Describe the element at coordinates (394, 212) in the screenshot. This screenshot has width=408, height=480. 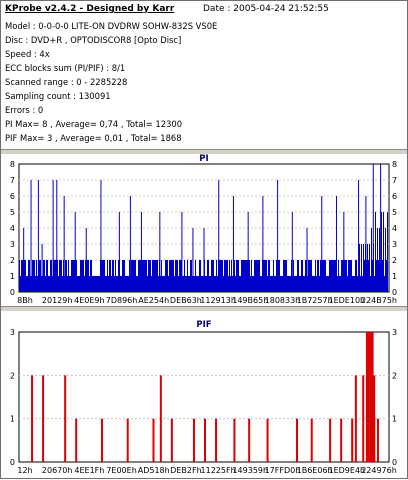
I see `y-tick-label-right: 5` at that location.